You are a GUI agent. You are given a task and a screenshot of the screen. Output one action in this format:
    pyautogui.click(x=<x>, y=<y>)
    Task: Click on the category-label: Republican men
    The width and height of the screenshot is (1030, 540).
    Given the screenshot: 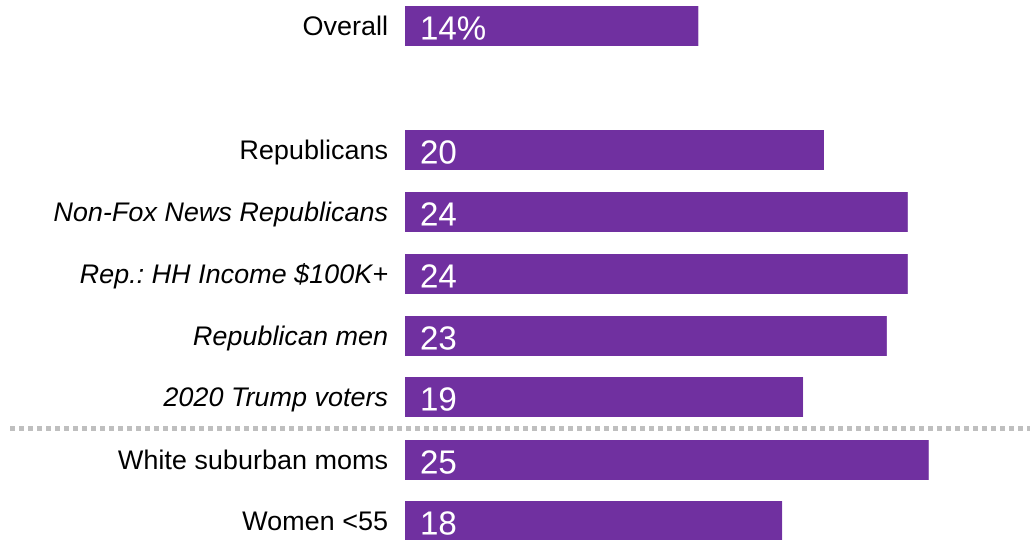 What is the action you would take?
    pyautogui.click(x=290, y=336)
    